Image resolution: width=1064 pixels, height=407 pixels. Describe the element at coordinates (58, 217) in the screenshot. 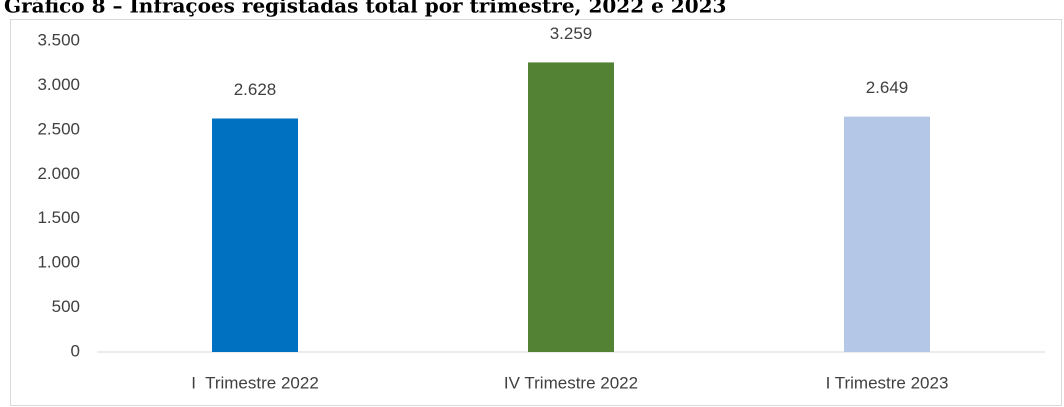

I see `y-tick-label: 1.500` at that location.